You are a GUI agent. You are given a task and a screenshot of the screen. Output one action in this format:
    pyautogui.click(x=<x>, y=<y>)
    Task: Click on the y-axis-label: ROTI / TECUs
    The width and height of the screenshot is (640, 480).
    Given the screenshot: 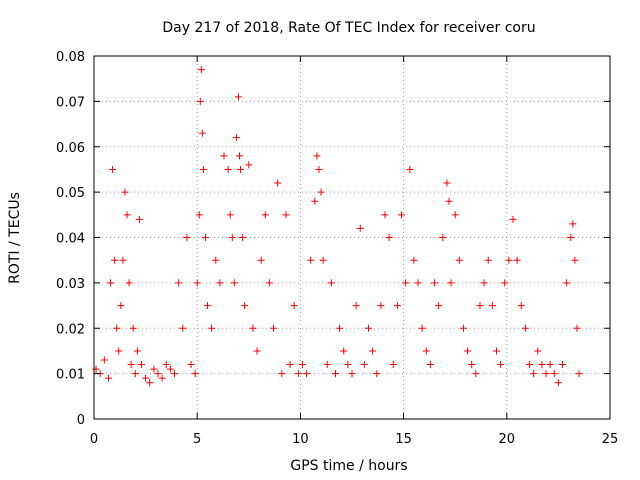 What is the action you would take?
    pyautogui.click(x=15, y=238)
    